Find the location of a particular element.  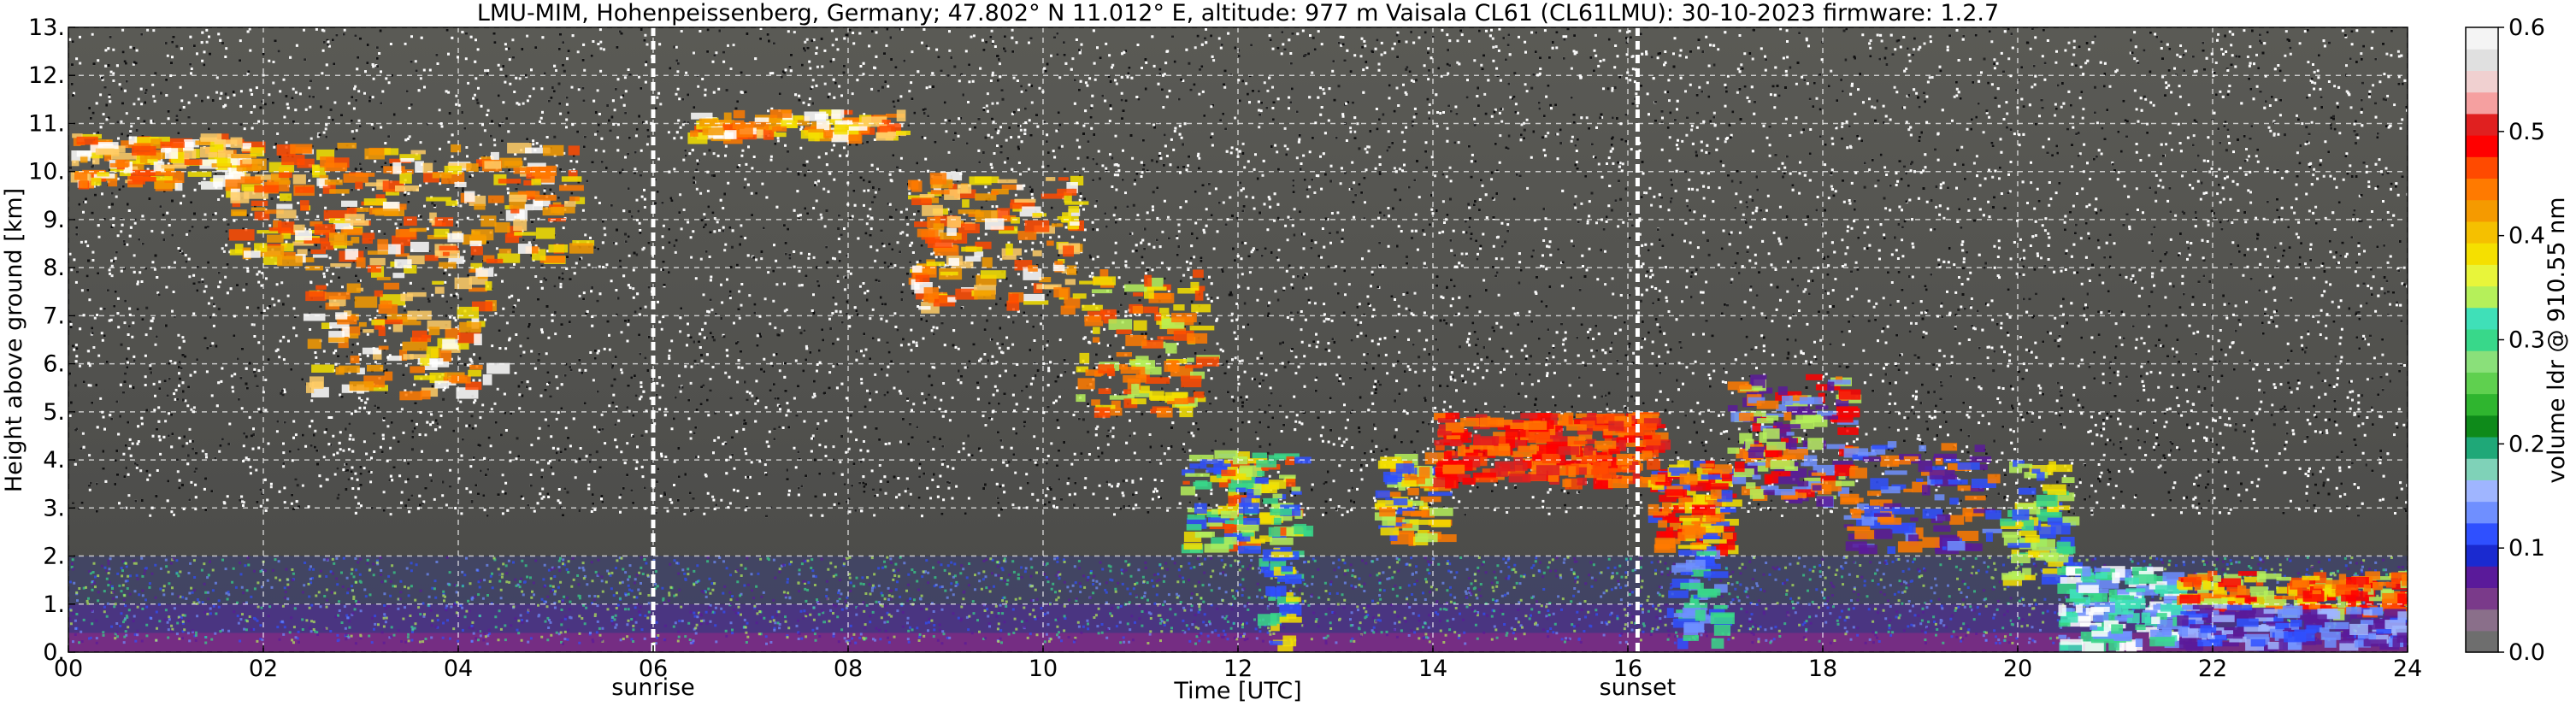

colorbar-tick-label: 0.4 is located at coordinates (2526, 236).